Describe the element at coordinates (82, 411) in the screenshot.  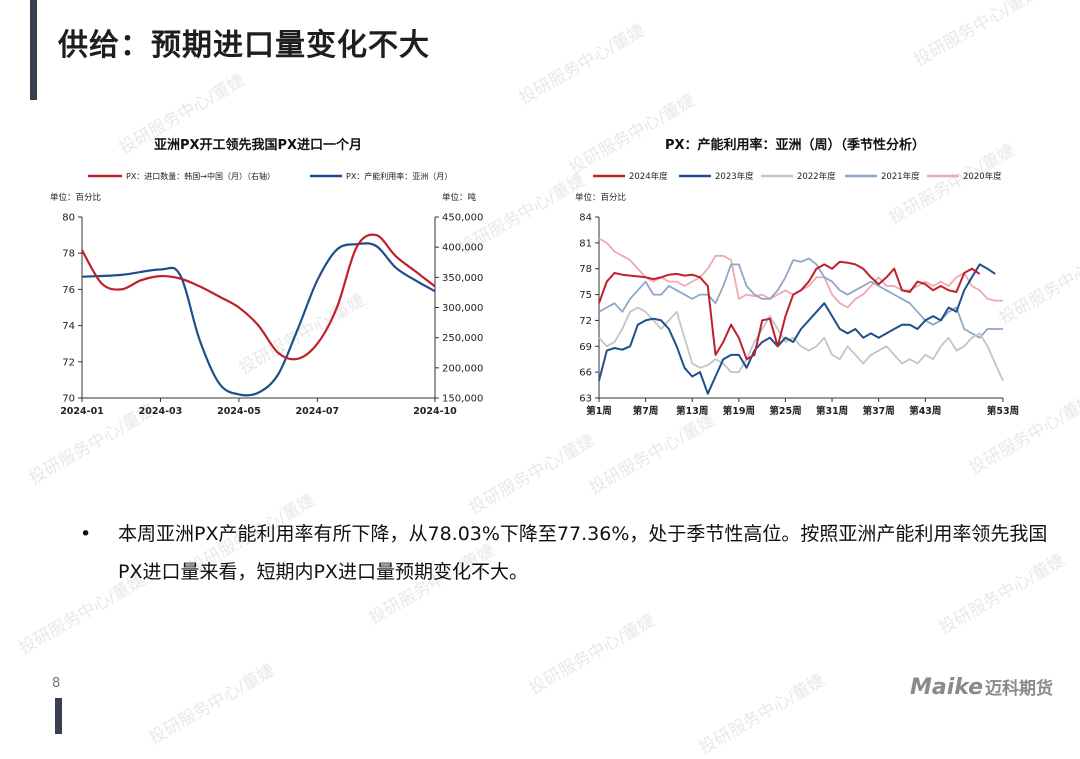
I see `chart-left-x-tick-label: 2024-01` at that location.